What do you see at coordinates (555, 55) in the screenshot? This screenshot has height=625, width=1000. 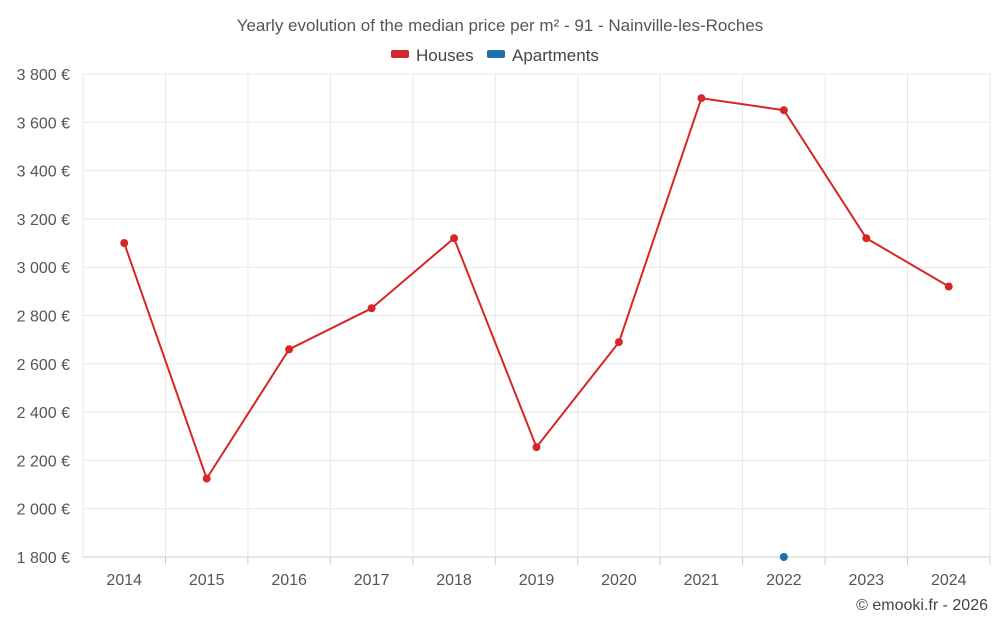 I see `legend-label-apartments: Apartments` at bounding box center [555, 55].